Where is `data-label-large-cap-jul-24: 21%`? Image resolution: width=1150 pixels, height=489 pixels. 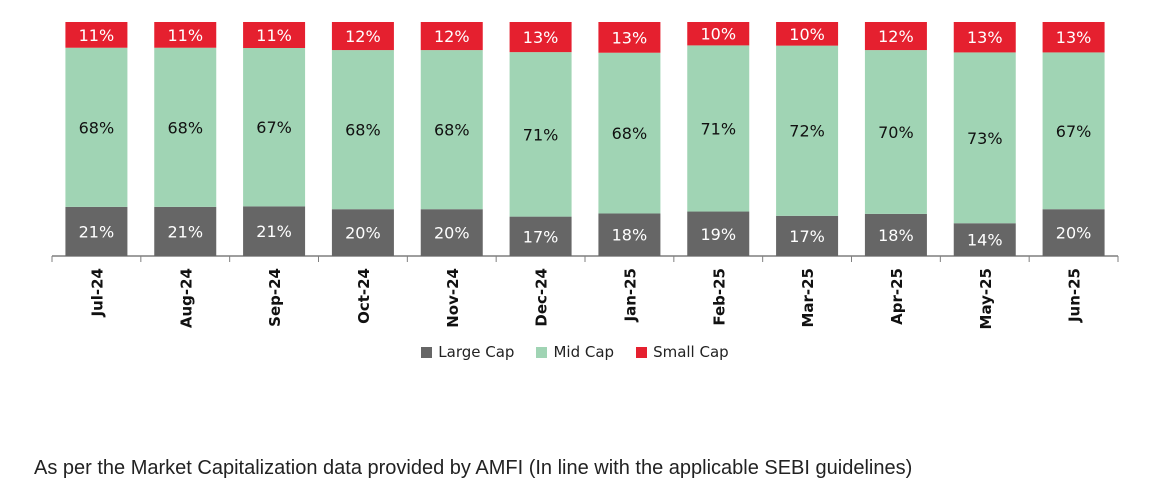 data-label-large-cap-jul-24: 21% is located at coordinates (97, 231).